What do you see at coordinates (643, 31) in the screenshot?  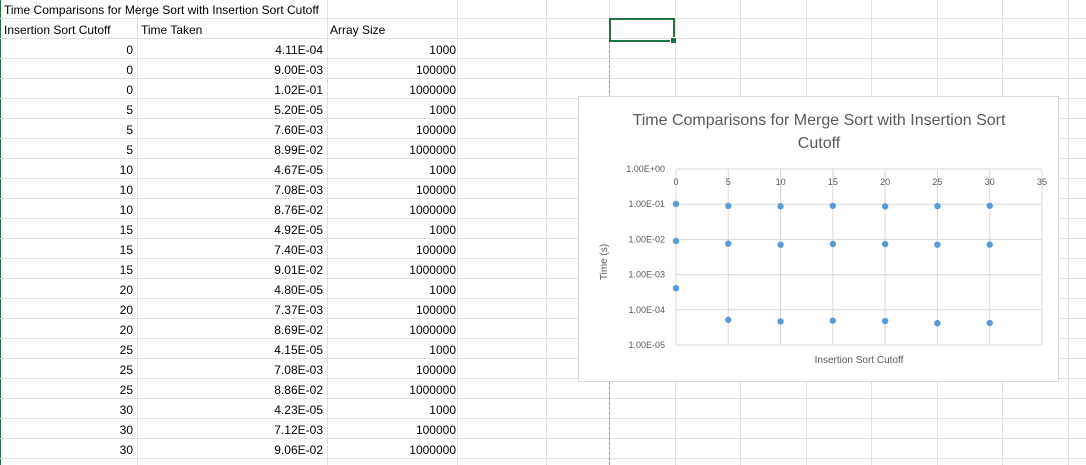 I see `selected-cell` at bounding box center [643, 31].